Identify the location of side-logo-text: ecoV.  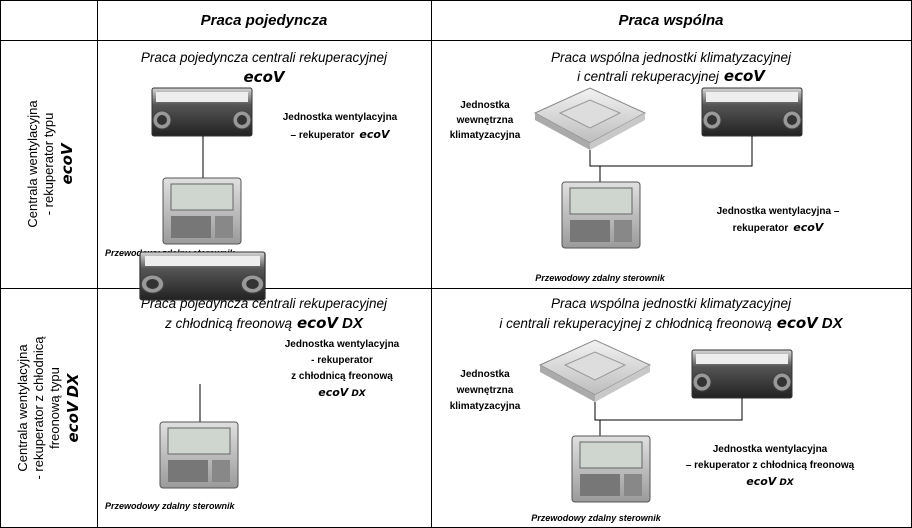
(73, 421).